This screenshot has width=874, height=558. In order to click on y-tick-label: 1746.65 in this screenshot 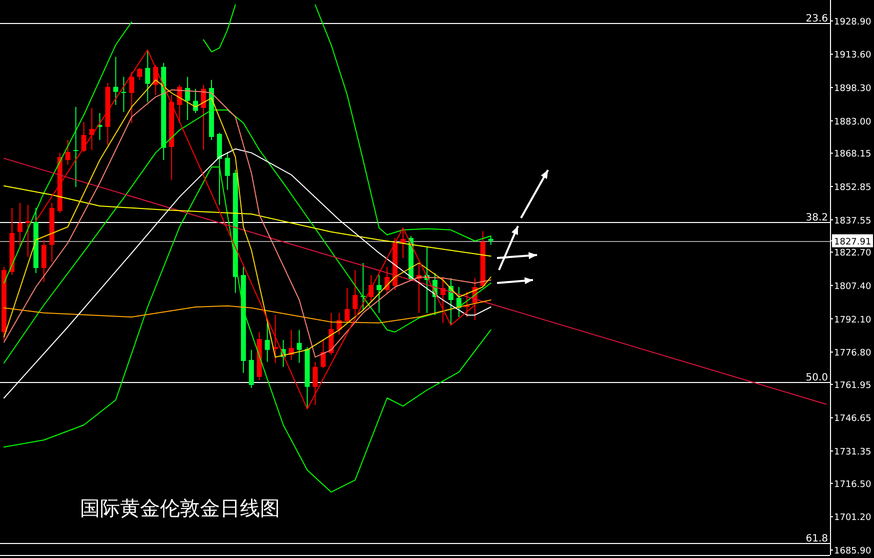, I will do `click(853, 419)`.